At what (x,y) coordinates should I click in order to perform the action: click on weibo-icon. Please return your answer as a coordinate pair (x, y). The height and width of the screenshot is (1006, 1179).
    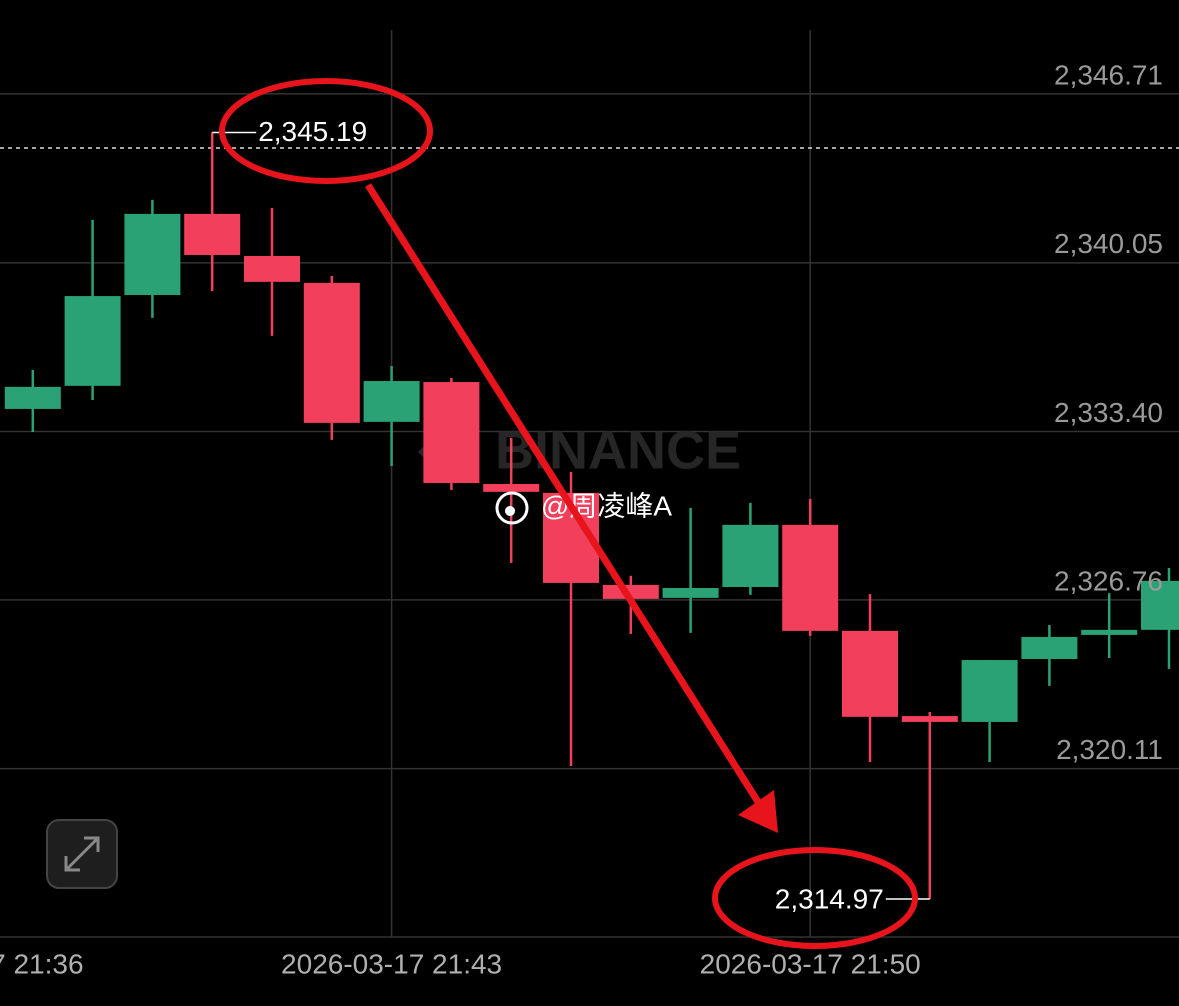
    Looking at the image, I should click on (512, 508).